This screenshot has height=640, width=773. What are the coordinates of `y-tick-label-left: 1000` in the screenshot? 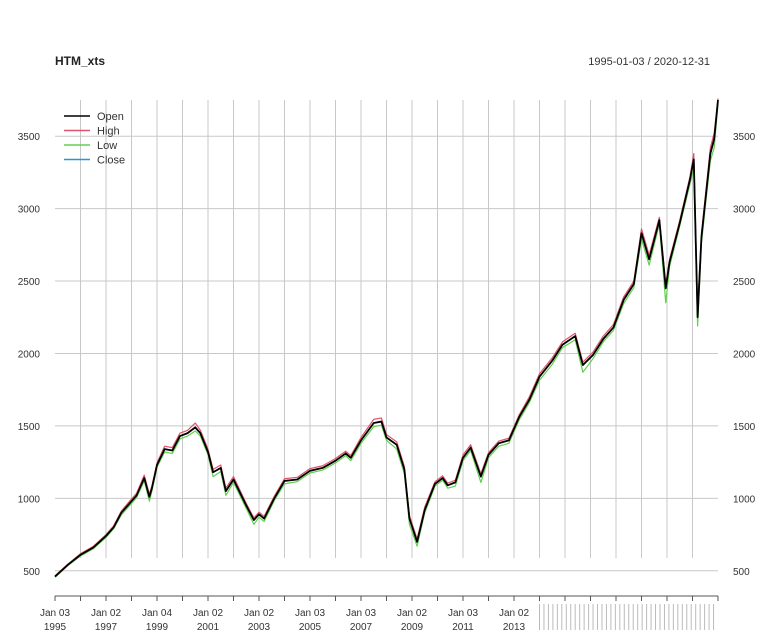 It's located at (29, 499).